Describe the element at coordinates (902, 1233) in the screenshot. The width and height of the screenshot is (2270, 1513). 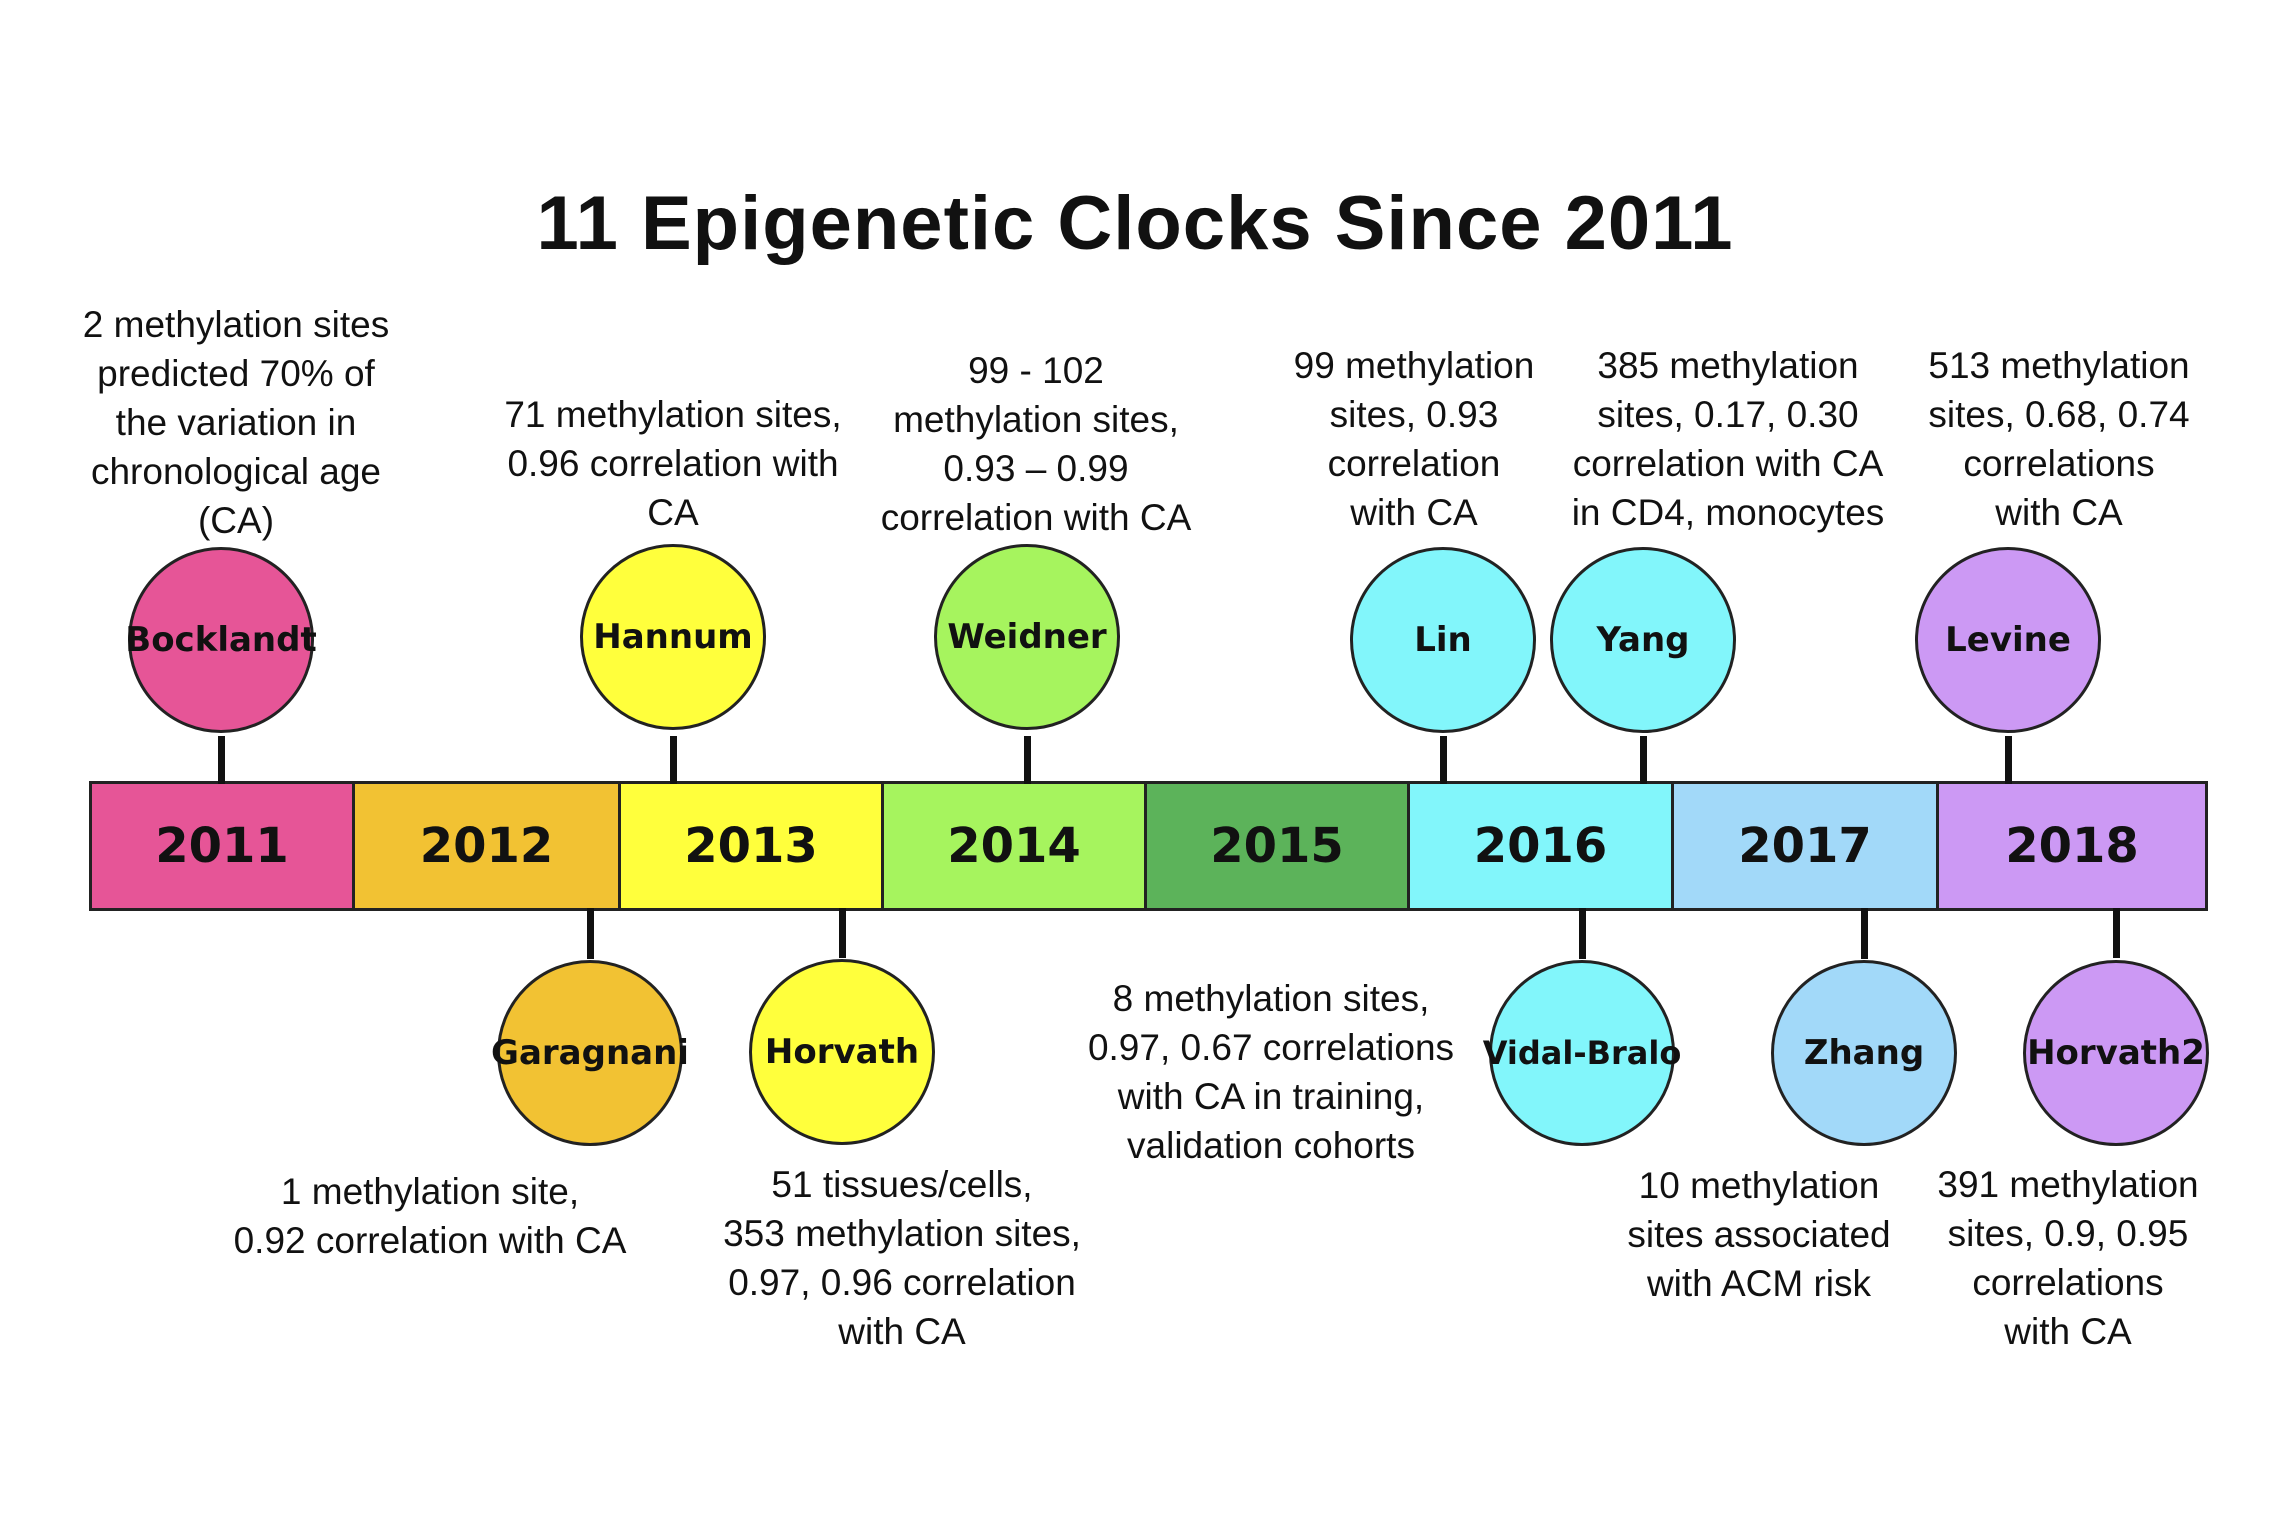
I see `description-line: 353 methylation sites,` at that location.